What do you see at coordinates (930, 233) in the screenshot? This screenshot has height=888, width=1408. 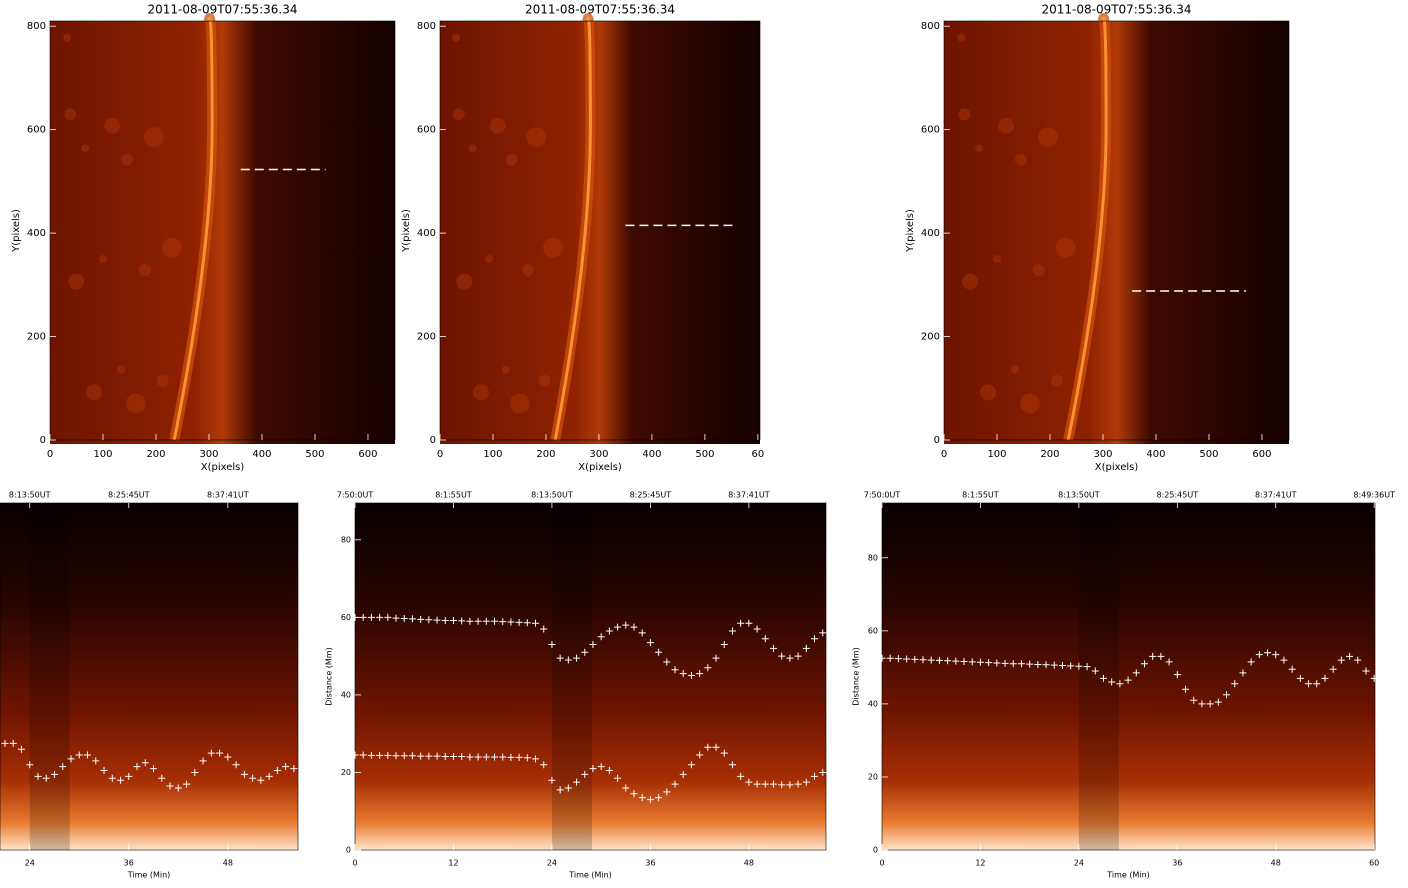 I see `y-tick-label: 400` at bounding box center [930, 233].